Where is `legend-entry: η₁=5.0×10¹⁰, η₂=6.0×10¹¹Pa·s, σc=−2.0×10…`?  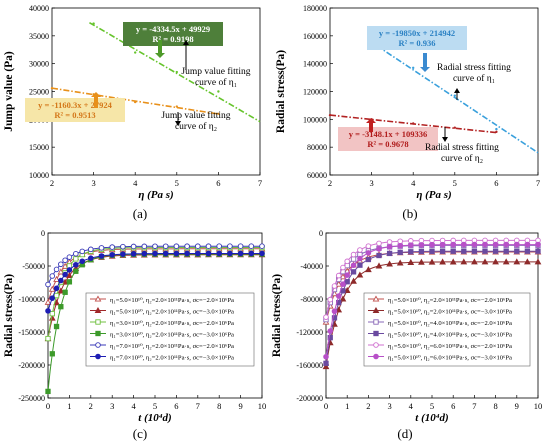
legend-entry: η₁=5.0×10¹⁰, η₂=6.0×10¹¹Pa·s, σc=−2.0×10… is located at coordinates (450, 346).